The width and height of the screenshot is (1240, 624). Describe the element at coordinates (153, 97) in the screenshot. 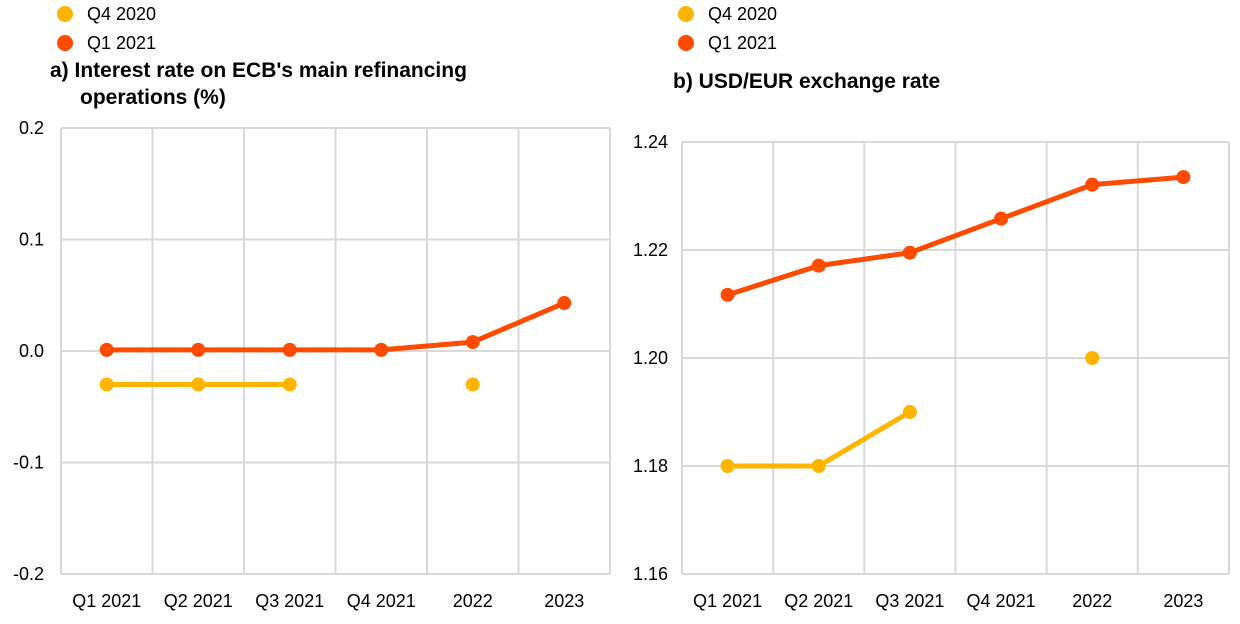

I see `chart-title: operations (%)` at that location.